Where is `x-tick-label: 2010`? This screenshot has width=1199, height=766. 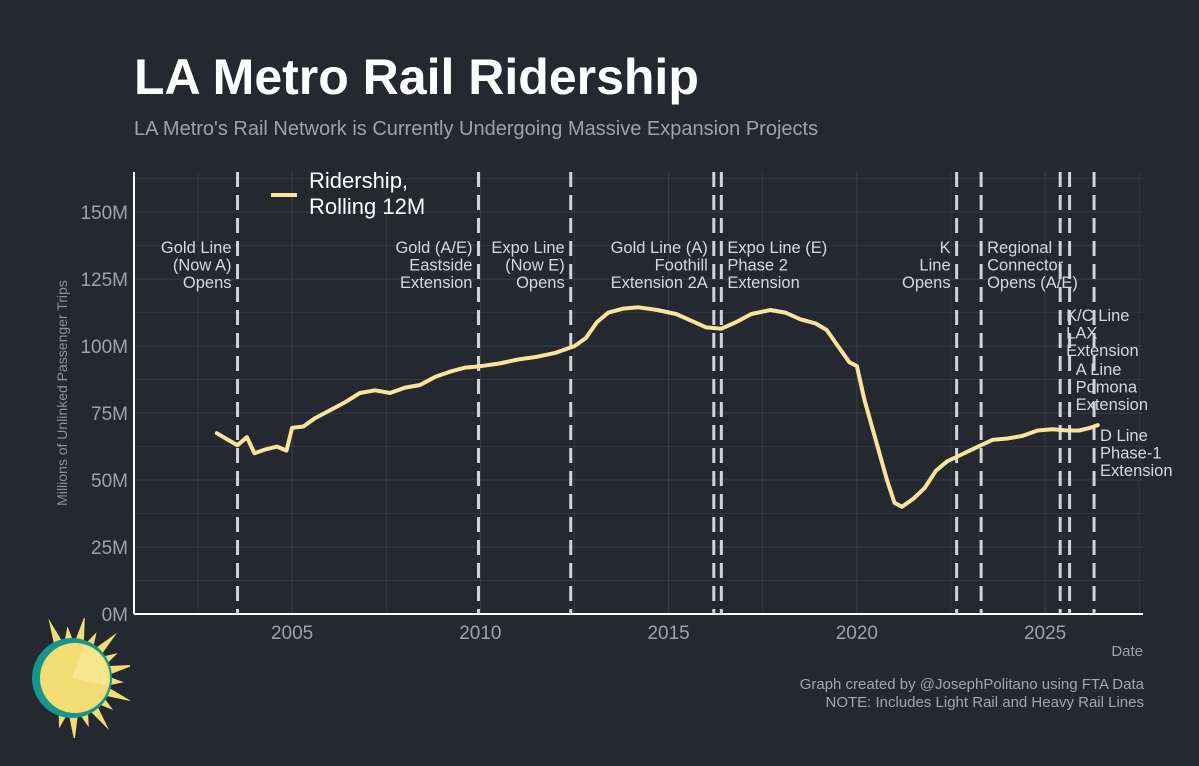 x-tick-label: 2010 is located at coordinates (480, 633).